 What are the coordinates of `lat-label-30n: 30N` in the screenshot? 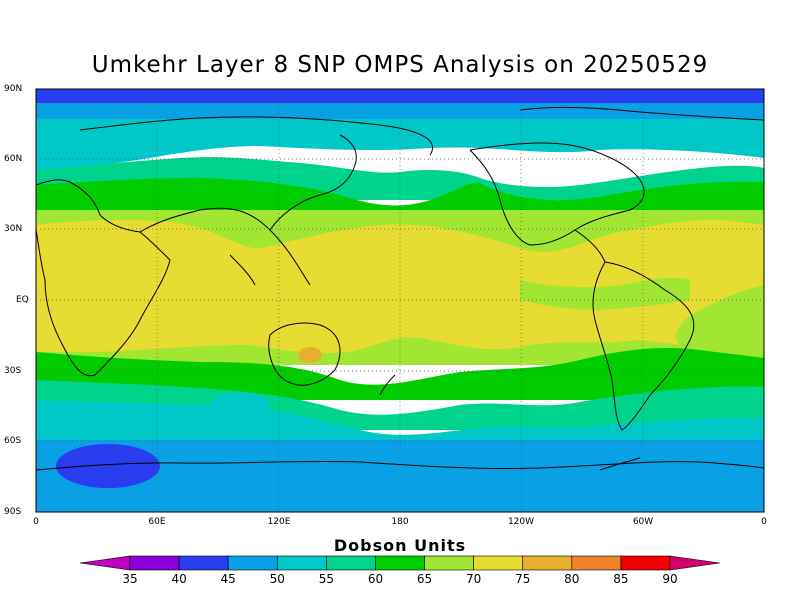 It's located at (13, 229).